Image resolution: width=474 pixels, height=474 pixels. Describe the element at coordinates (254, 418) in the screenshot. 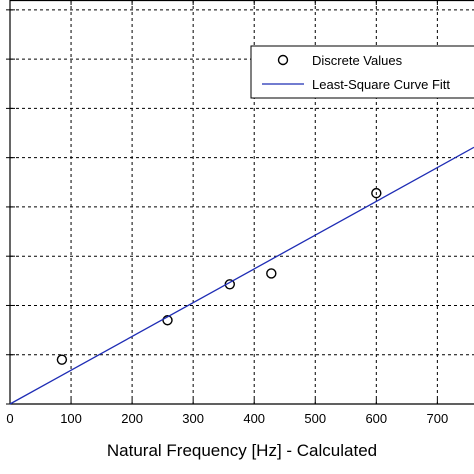

I see `x-tick-label: 400` at that location.